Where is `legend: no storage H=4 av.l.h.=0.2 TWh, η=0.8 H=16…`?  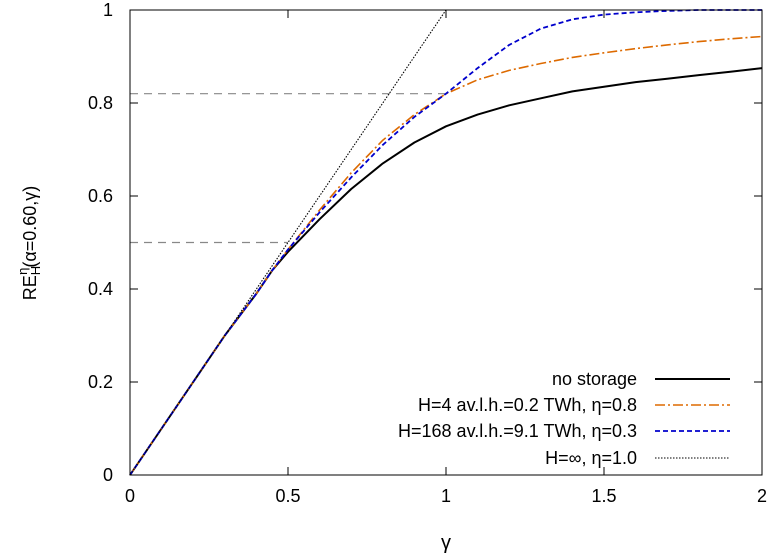 legend: no storage H=4 av.l.h.=0.2 TWh, η=0.8 H=16… is located at coordinates (564, 418).